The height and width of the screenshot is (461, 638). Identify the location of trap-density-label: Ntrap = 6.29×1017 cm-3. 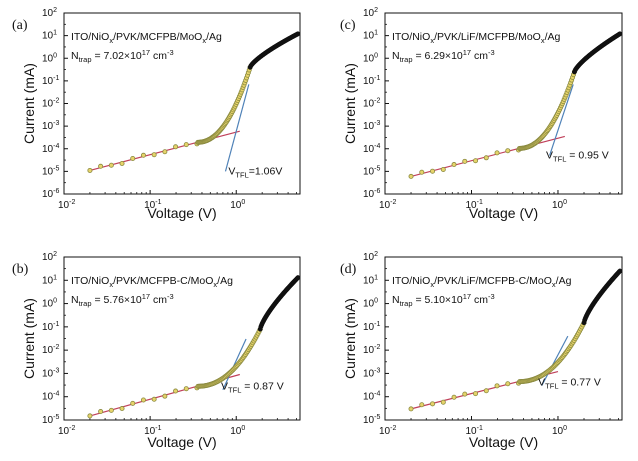
(443, 56).